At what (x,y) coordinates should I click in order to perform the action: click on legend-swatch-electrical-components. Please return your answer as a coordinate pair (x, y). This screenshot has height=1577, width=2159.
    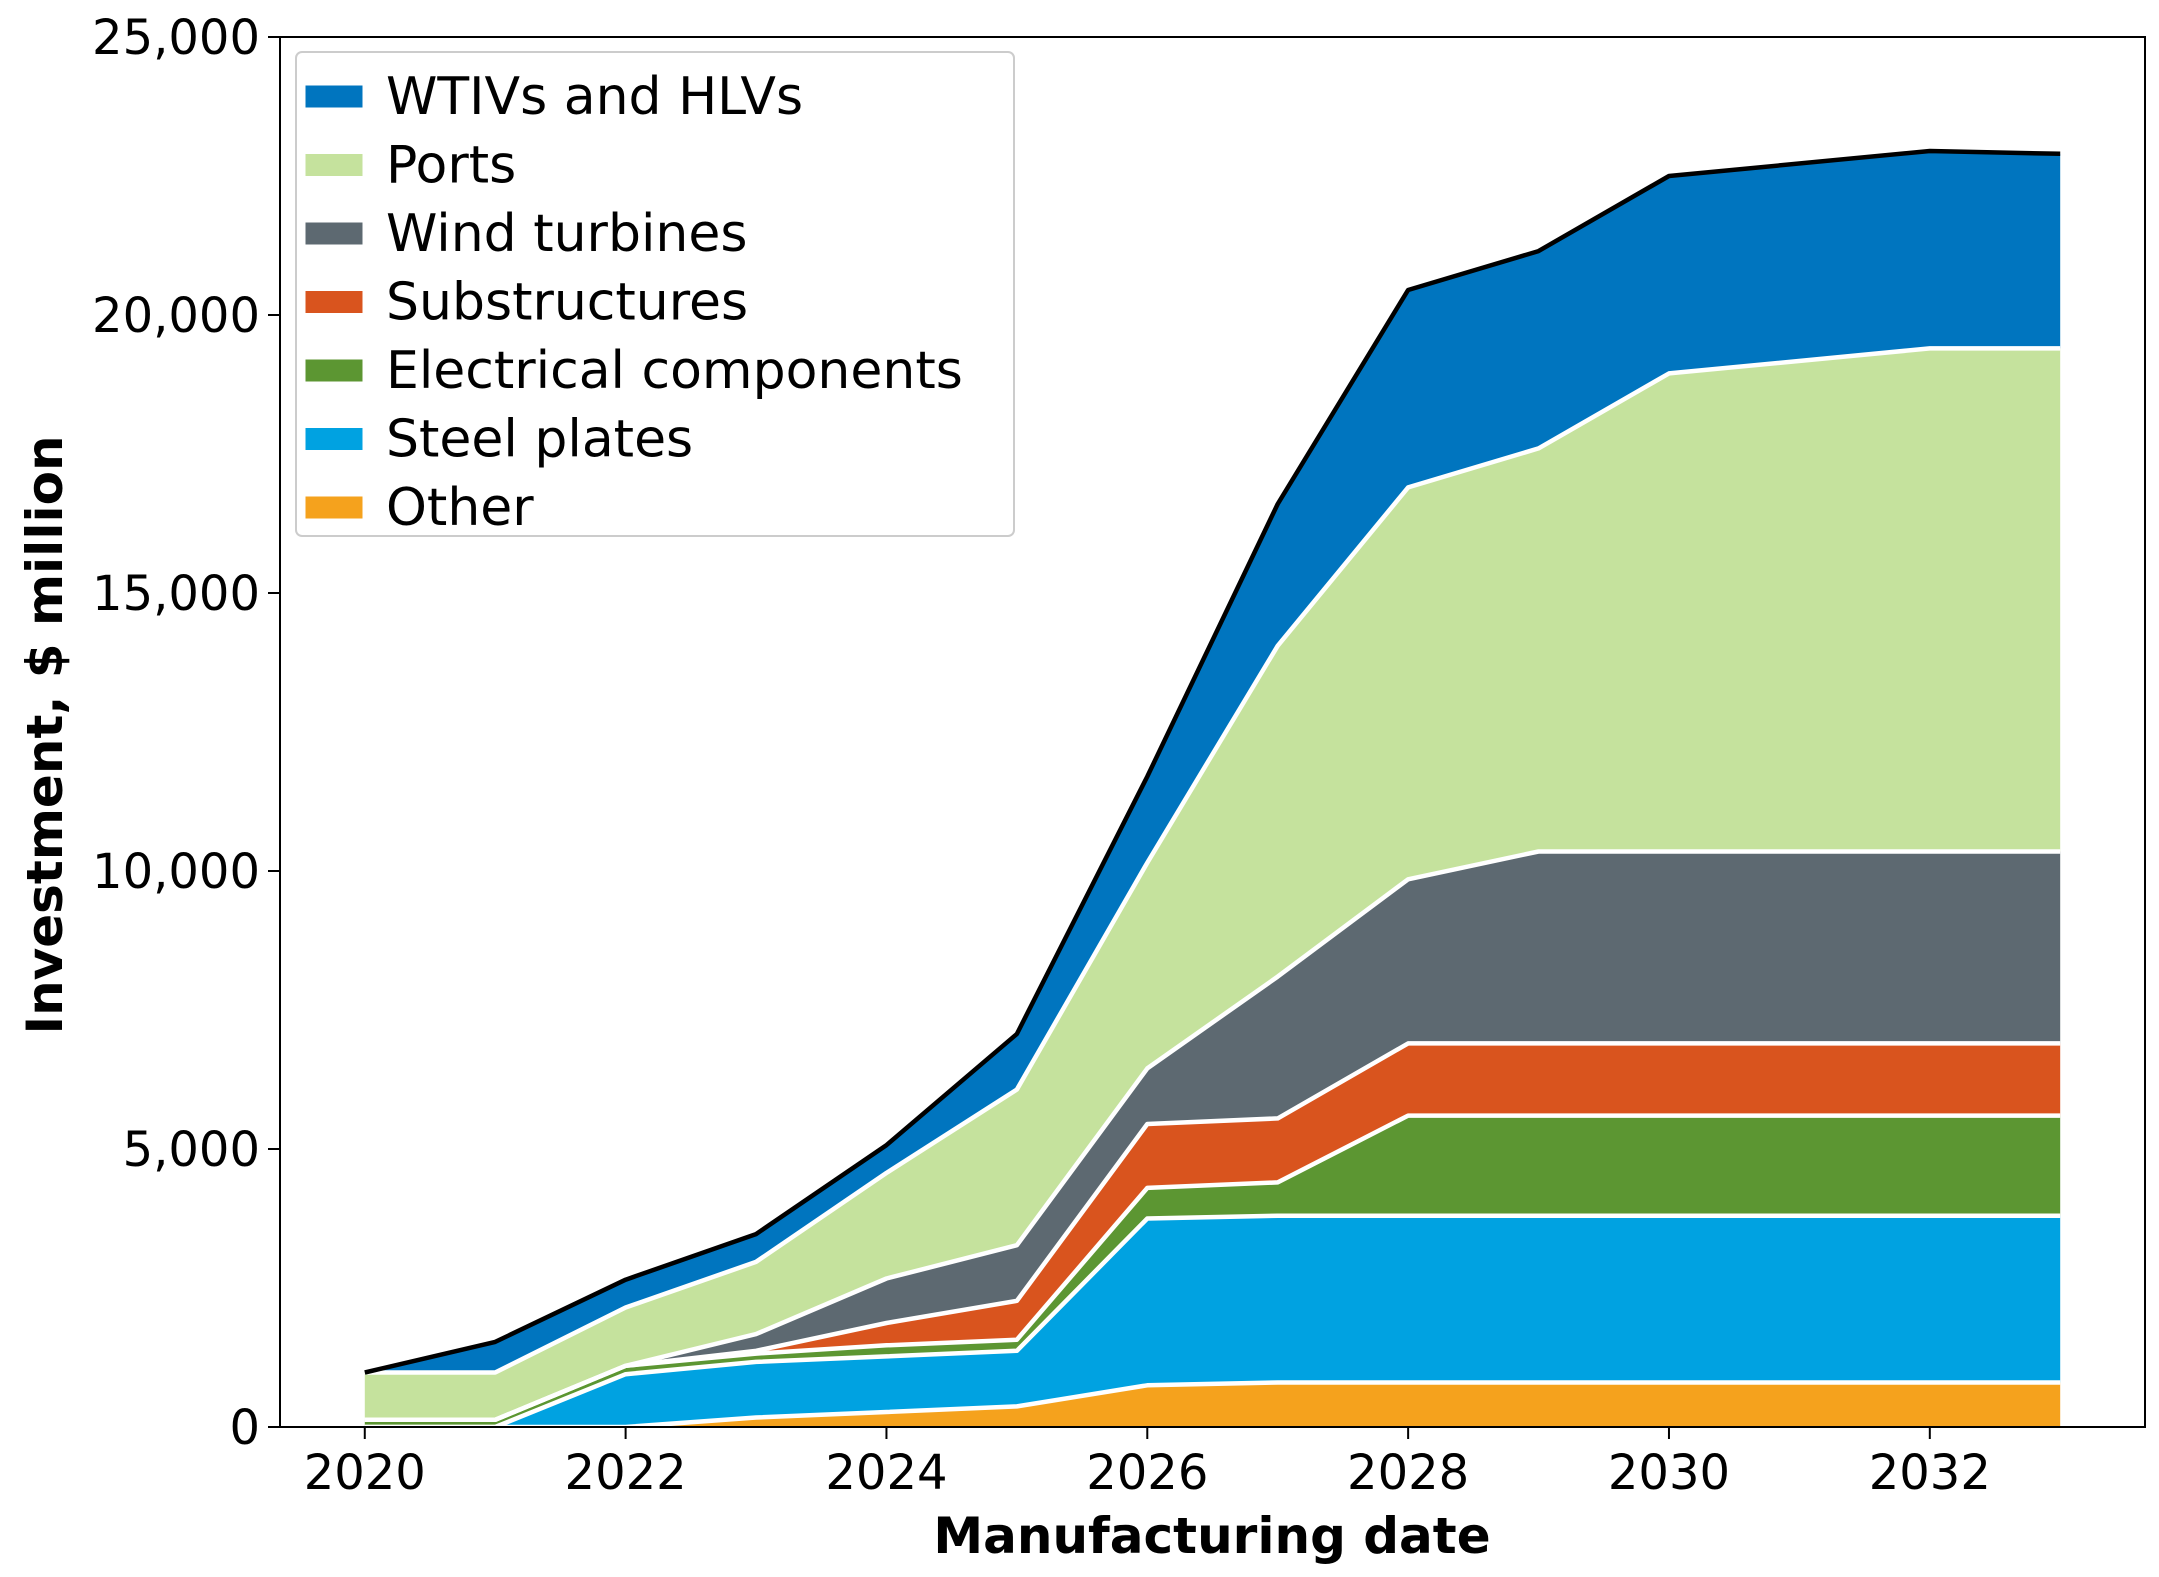
    Looking at the image, I should click on (334, 370).